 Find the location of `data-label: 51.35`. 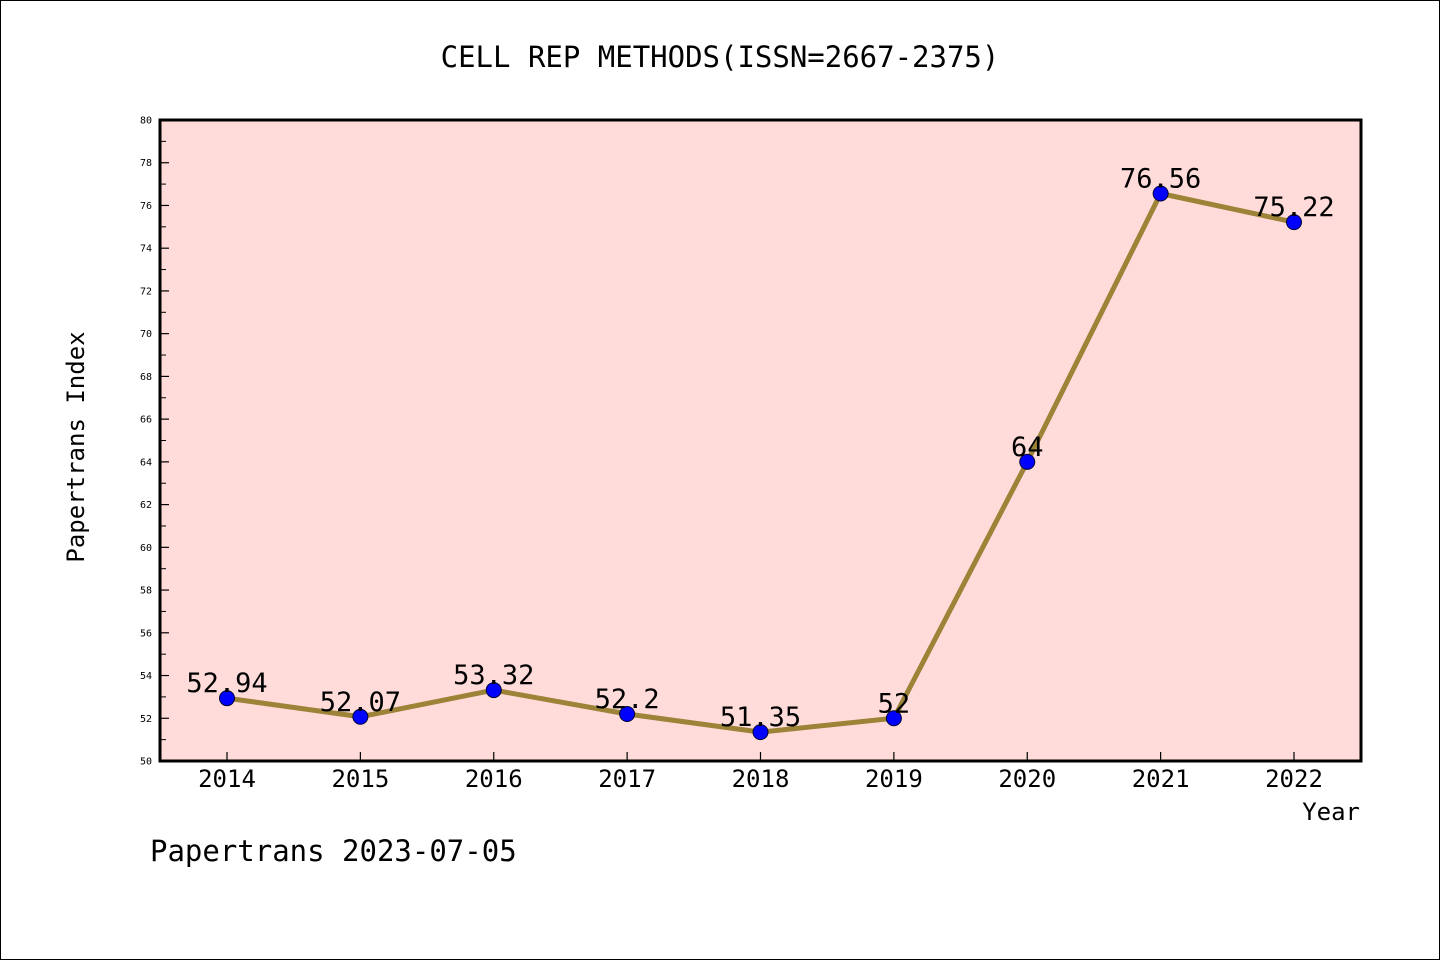

data-label: 51.35 is located at coordinates (760, 717).